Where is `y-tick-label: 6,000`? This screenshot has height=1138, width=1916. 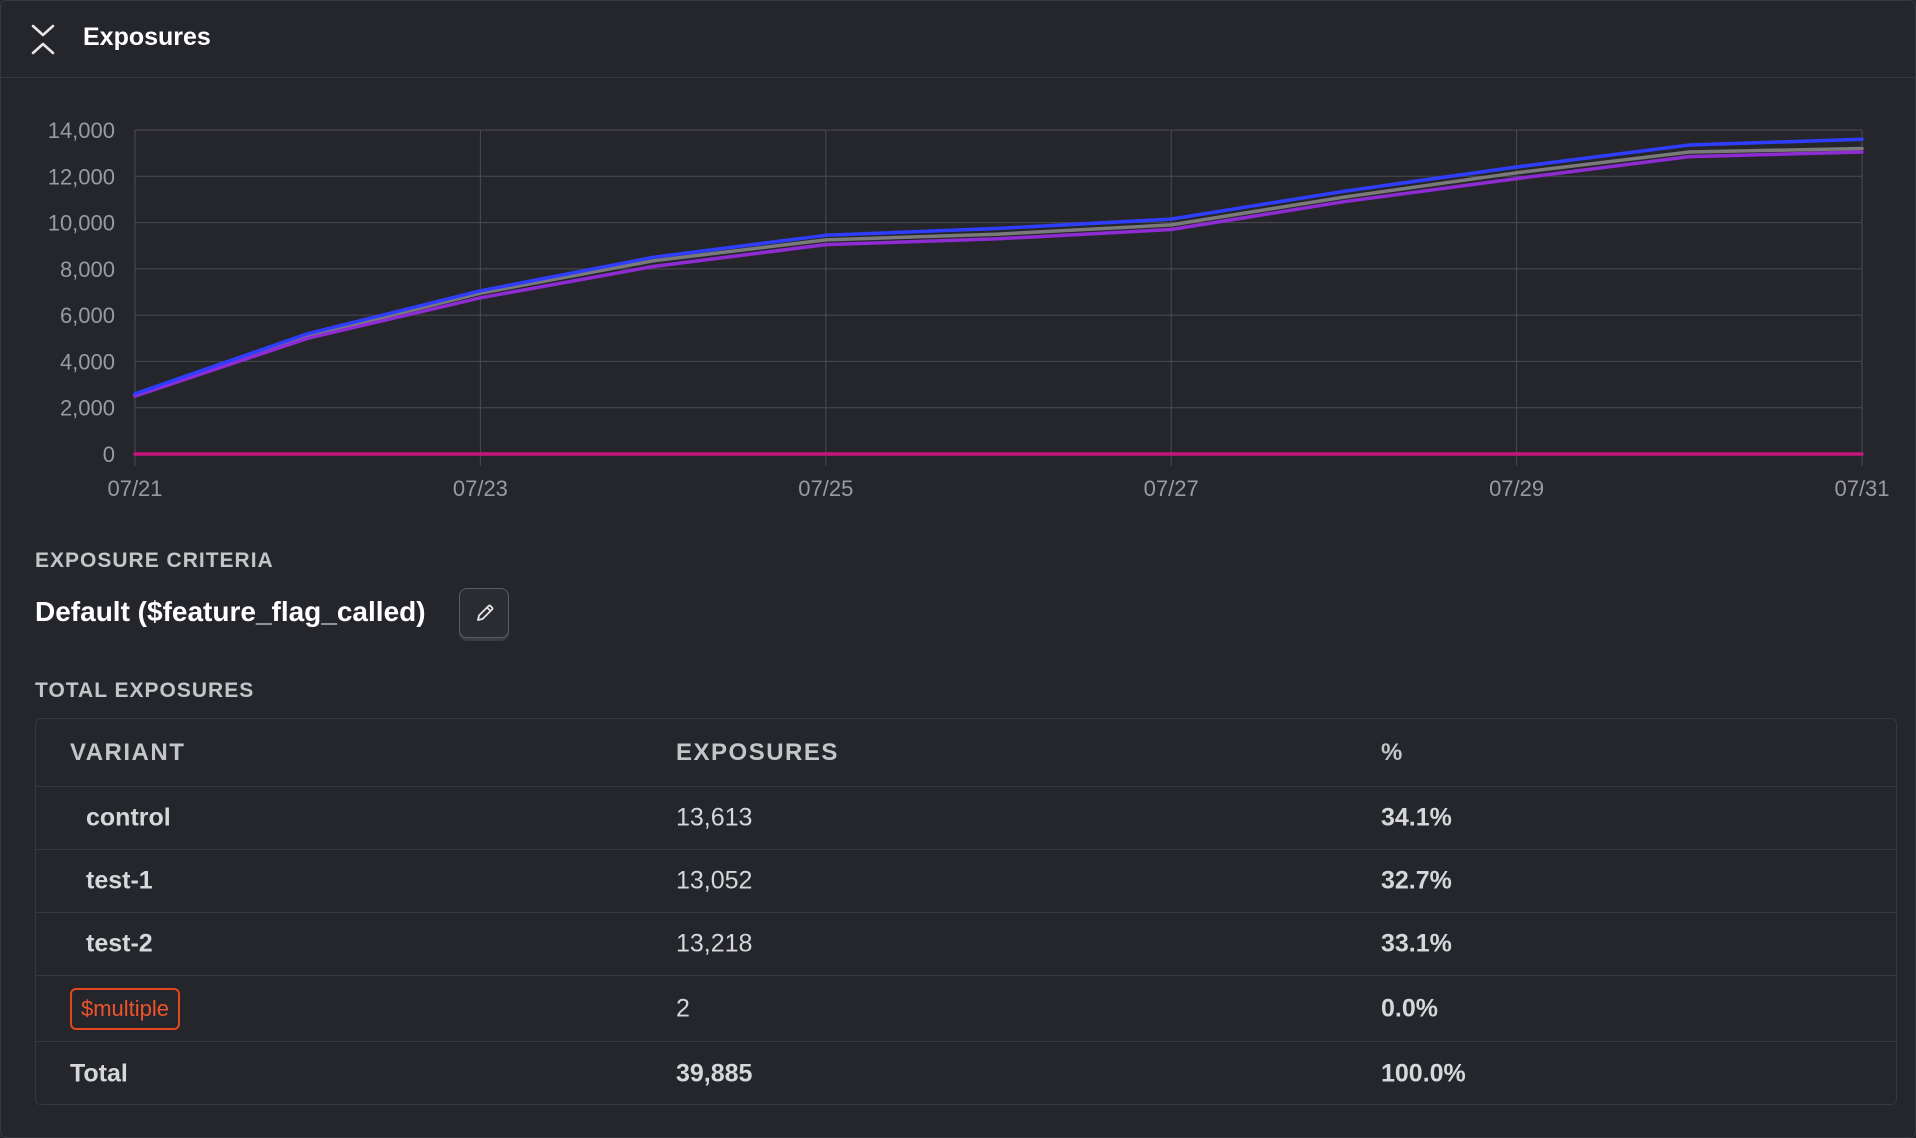 y-tick-label: 6,000 is located at coordinates (87, 315).